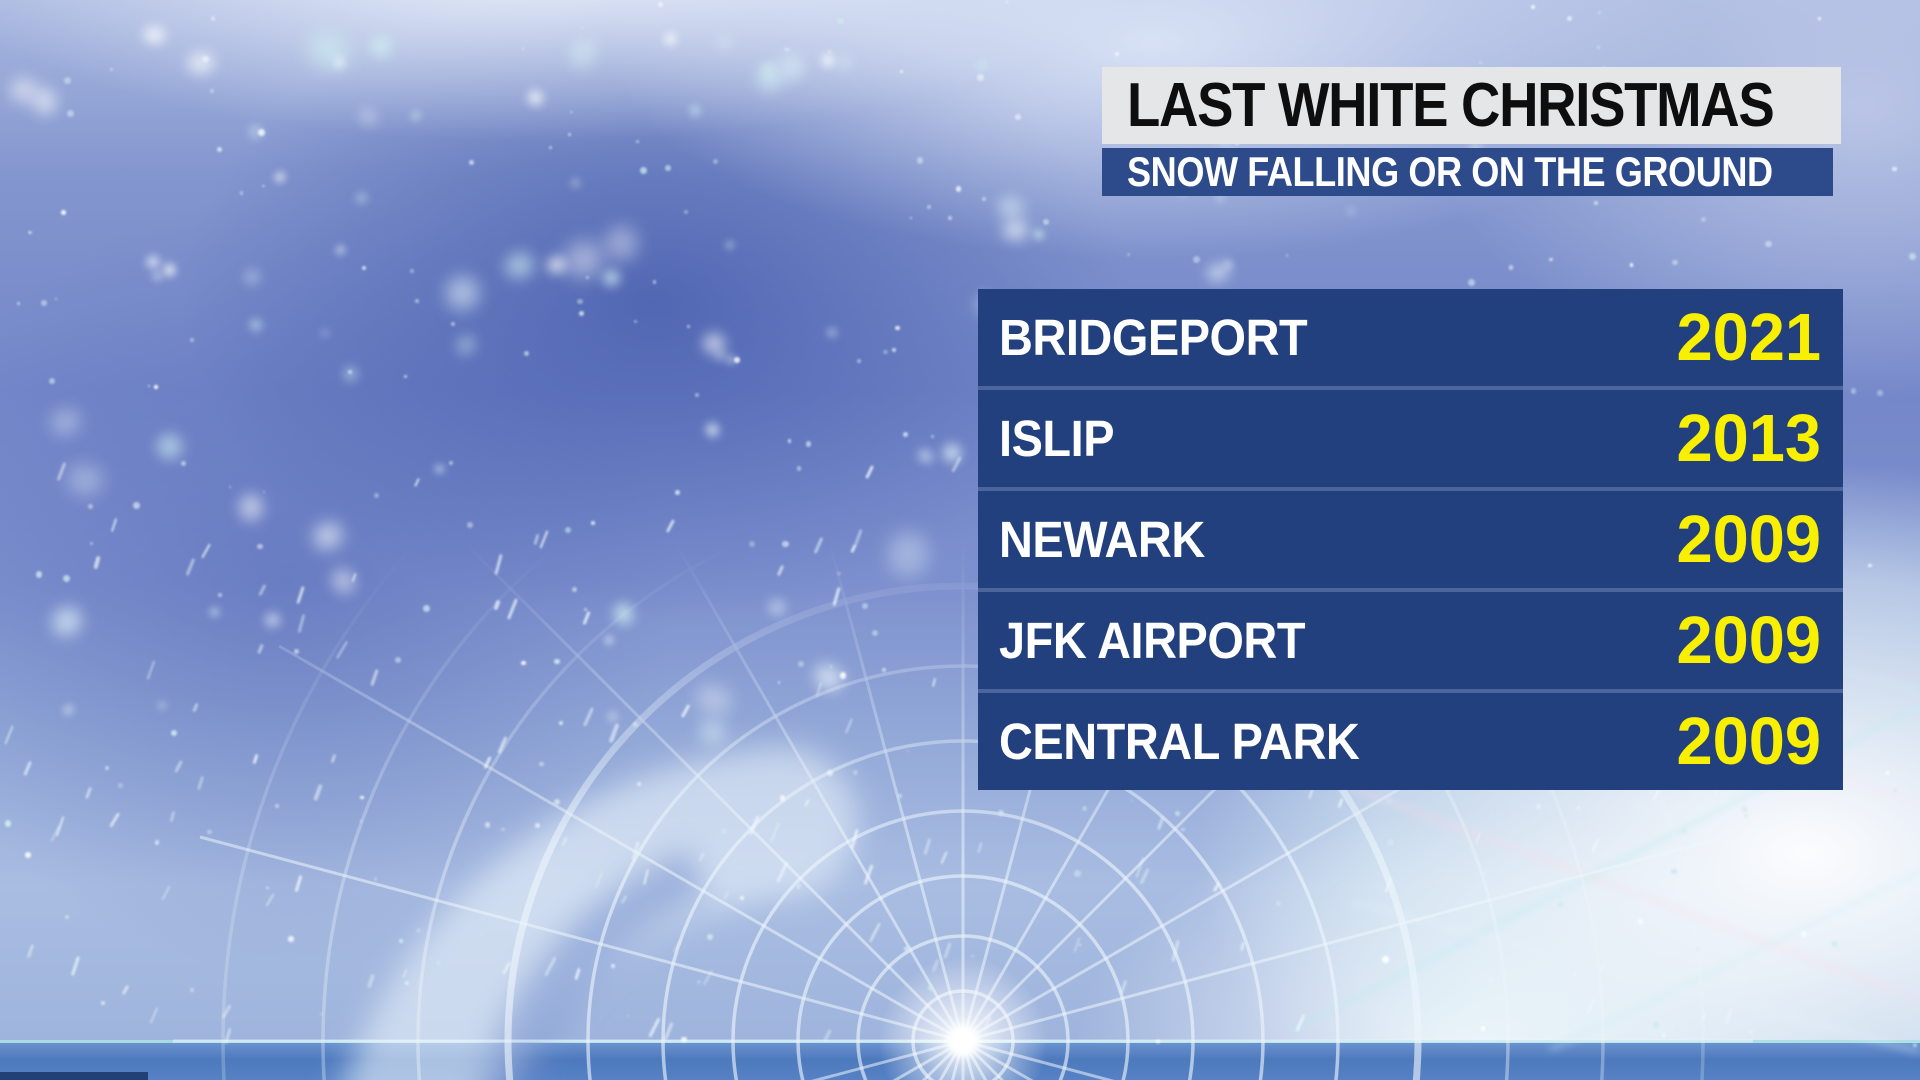  Describe the element at coordinates (1410, 436) in the screenshot. I see `table-row: ISLIP 2013` at that location.